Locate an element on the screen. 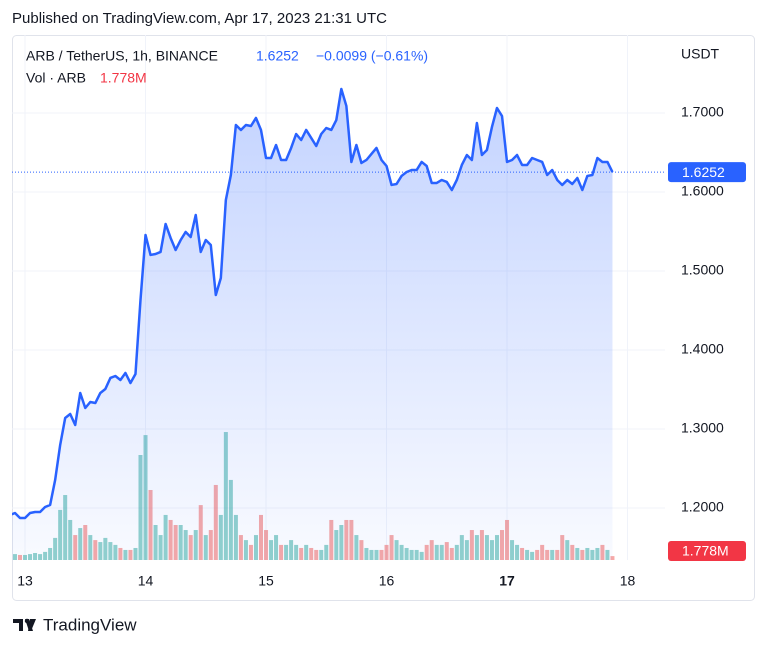  x-tick-label: 13 is located at coordinates (25, 581).